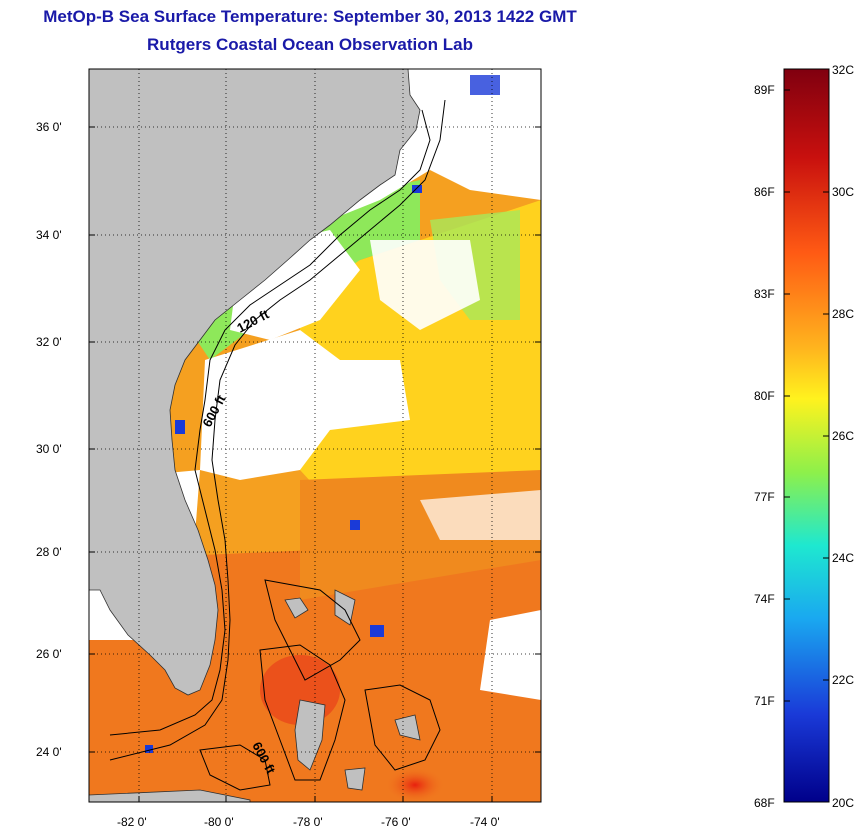 The image size is (865, 832). Describe the element at coordinates (764, 803) in the screenshot. I see `colorbar-f-label: 68F` at that location.